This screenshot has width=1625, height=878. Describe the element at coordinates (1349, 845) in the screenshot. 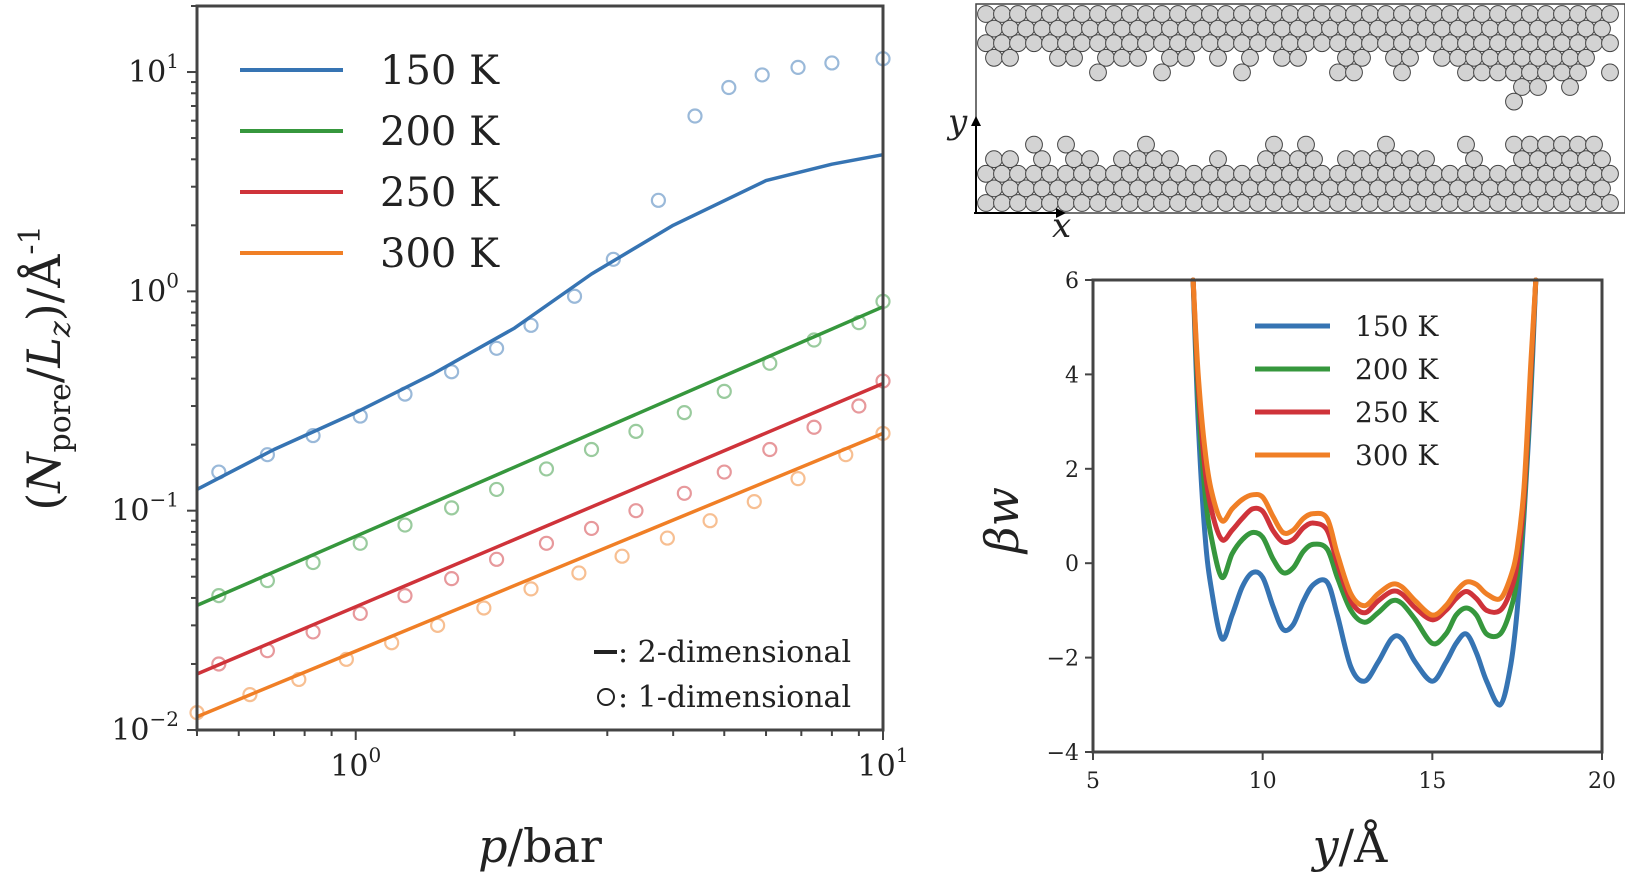

I see `right-x-axis-label: y/Å` at that location.